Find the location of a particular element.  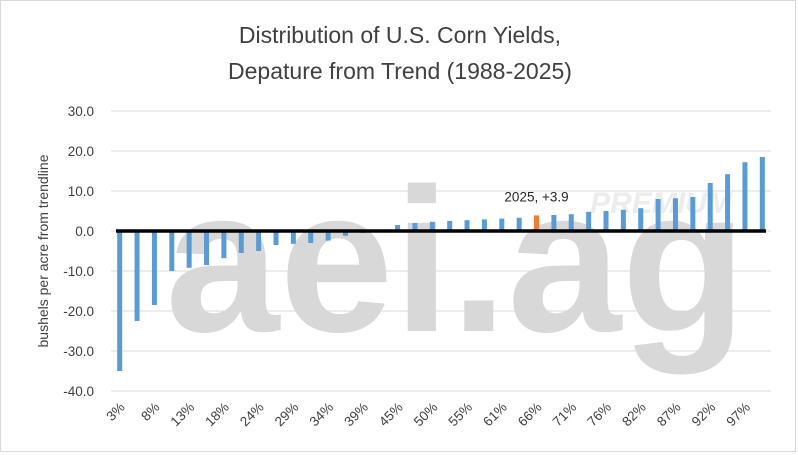

x-tick-label: 50% is located at coordinates (426, 415).